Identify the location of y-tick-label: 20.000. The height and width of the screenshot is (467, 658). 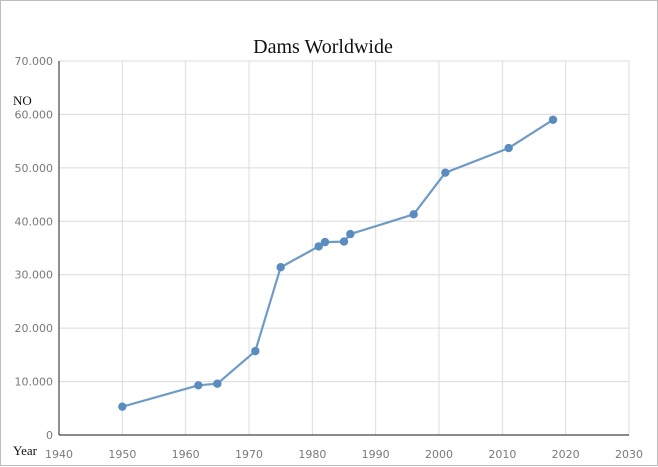
(34, 328).